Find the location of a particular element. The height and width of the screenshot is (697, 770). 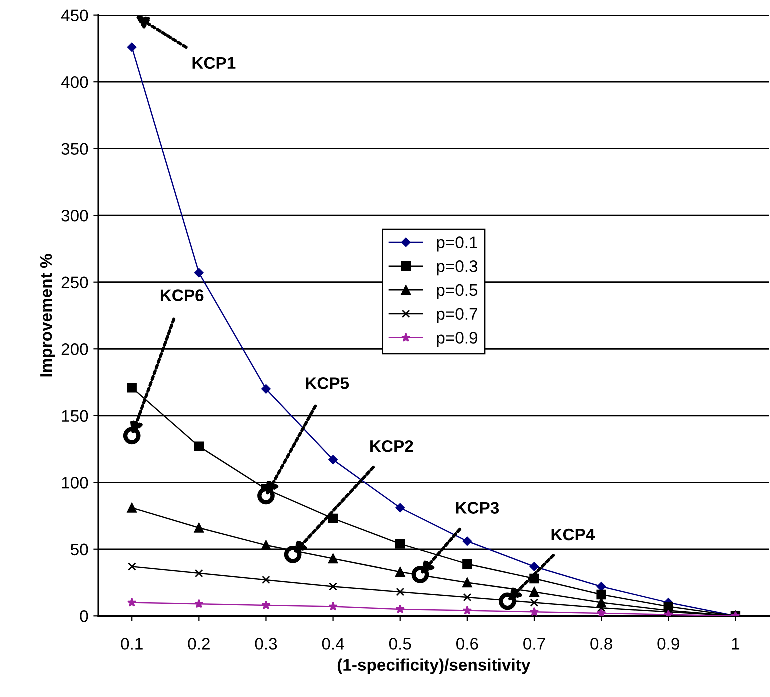

x-tick-label: 0.9 is located at coordinates (669, 644).